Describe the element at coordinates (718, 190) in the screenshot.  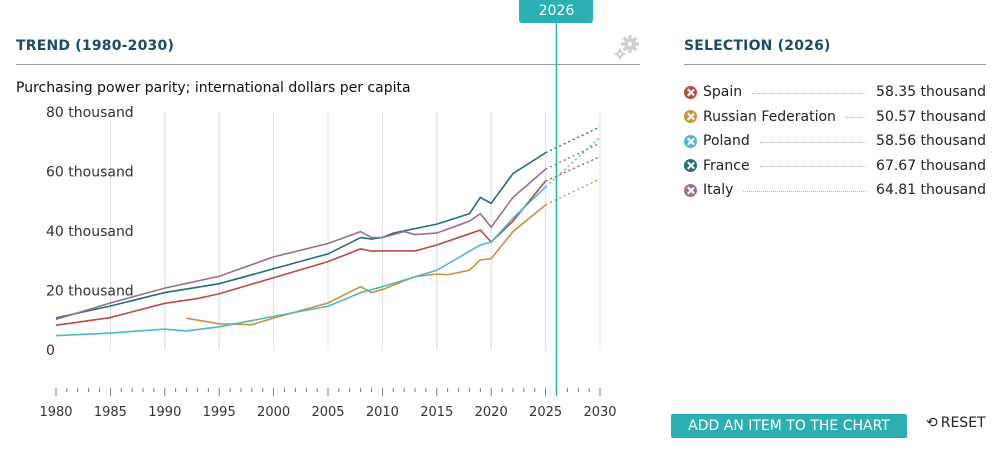
I see `legend-name: Italy` at that location.